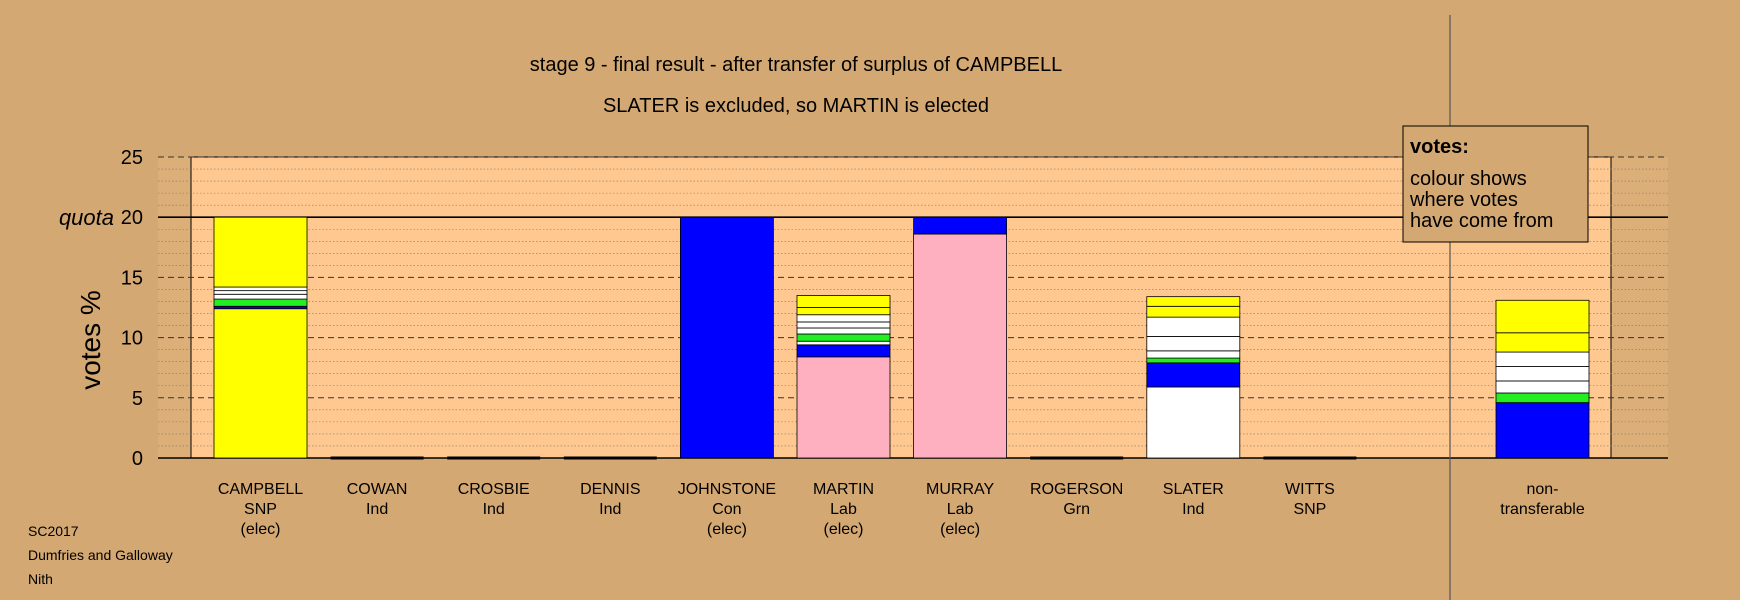 This screenshot has width=1740, height=600. What do you see at coordinates (494, 489) in the screenshot?
I see `x-tick-label: CROSBIE` at bounding box center [494, 489].